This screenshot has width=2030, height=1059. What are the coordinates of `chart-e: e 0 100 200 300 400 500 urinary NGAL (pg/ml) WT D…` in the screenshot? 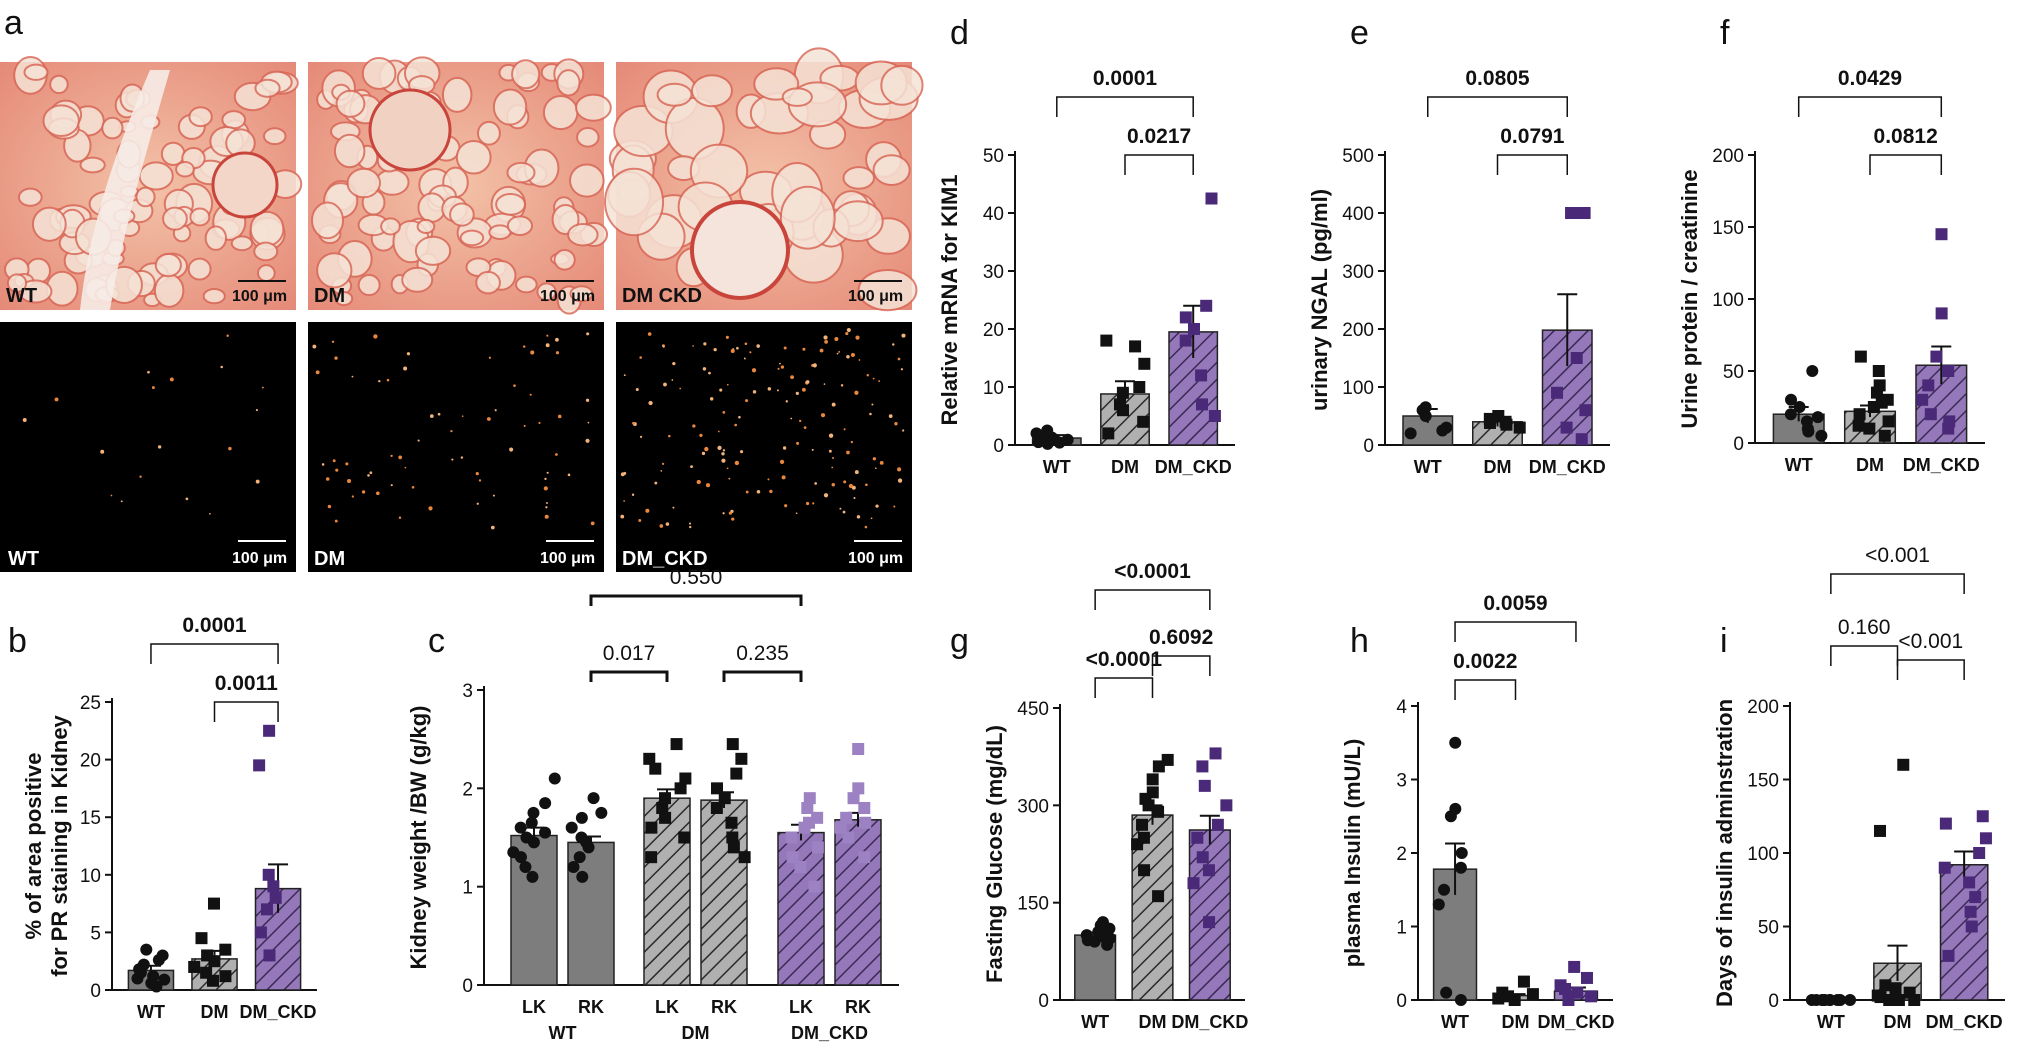 It's located at (1458, 245).